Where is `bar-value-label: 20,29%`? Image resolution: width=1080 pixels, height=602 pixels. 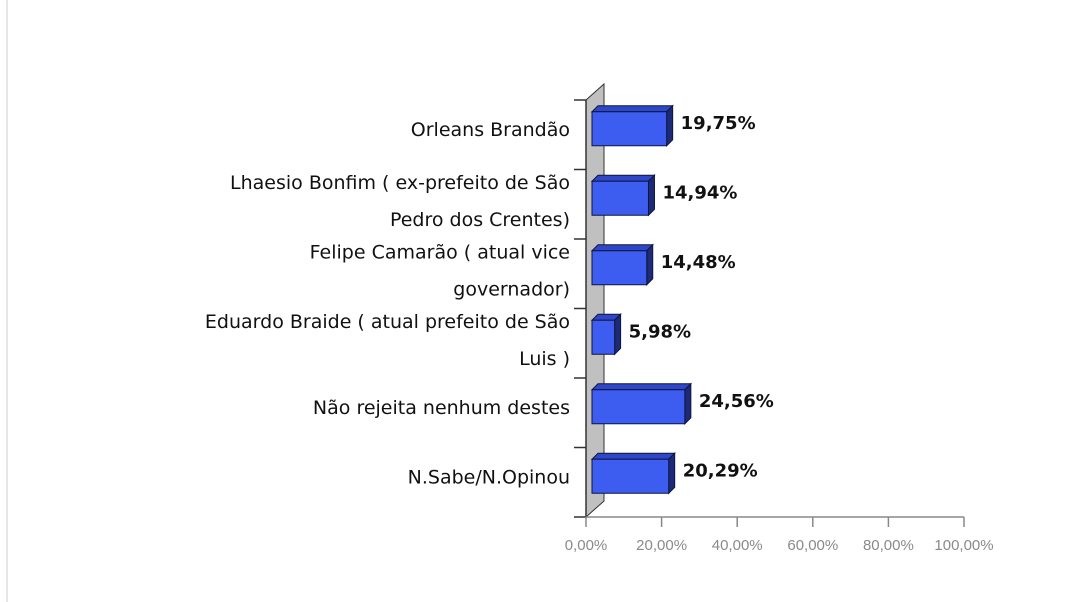
bar-value-label: 20,29% is located at coordinates (720, 470).